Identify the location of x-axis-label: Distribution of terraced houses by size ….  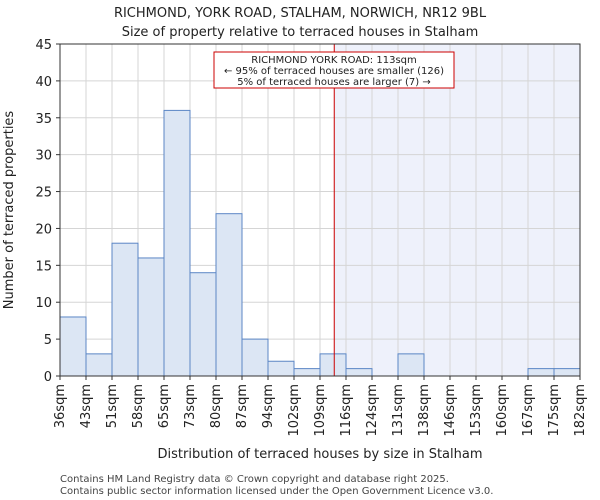
(320, 454).